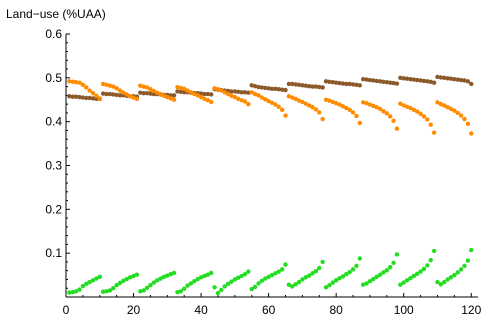  What do you see at coordinates (269, 310) in the screenshot?
I see `x-tick-label: 60` at bounding box center [269, 310].